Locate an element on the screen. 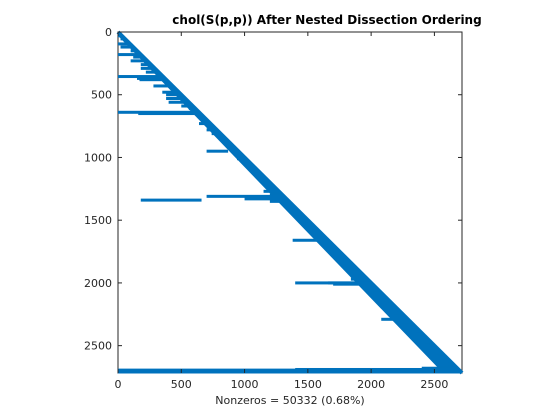 The image size is (560, 420). x-tick-label: 0 is located at coordinates (118, 384).